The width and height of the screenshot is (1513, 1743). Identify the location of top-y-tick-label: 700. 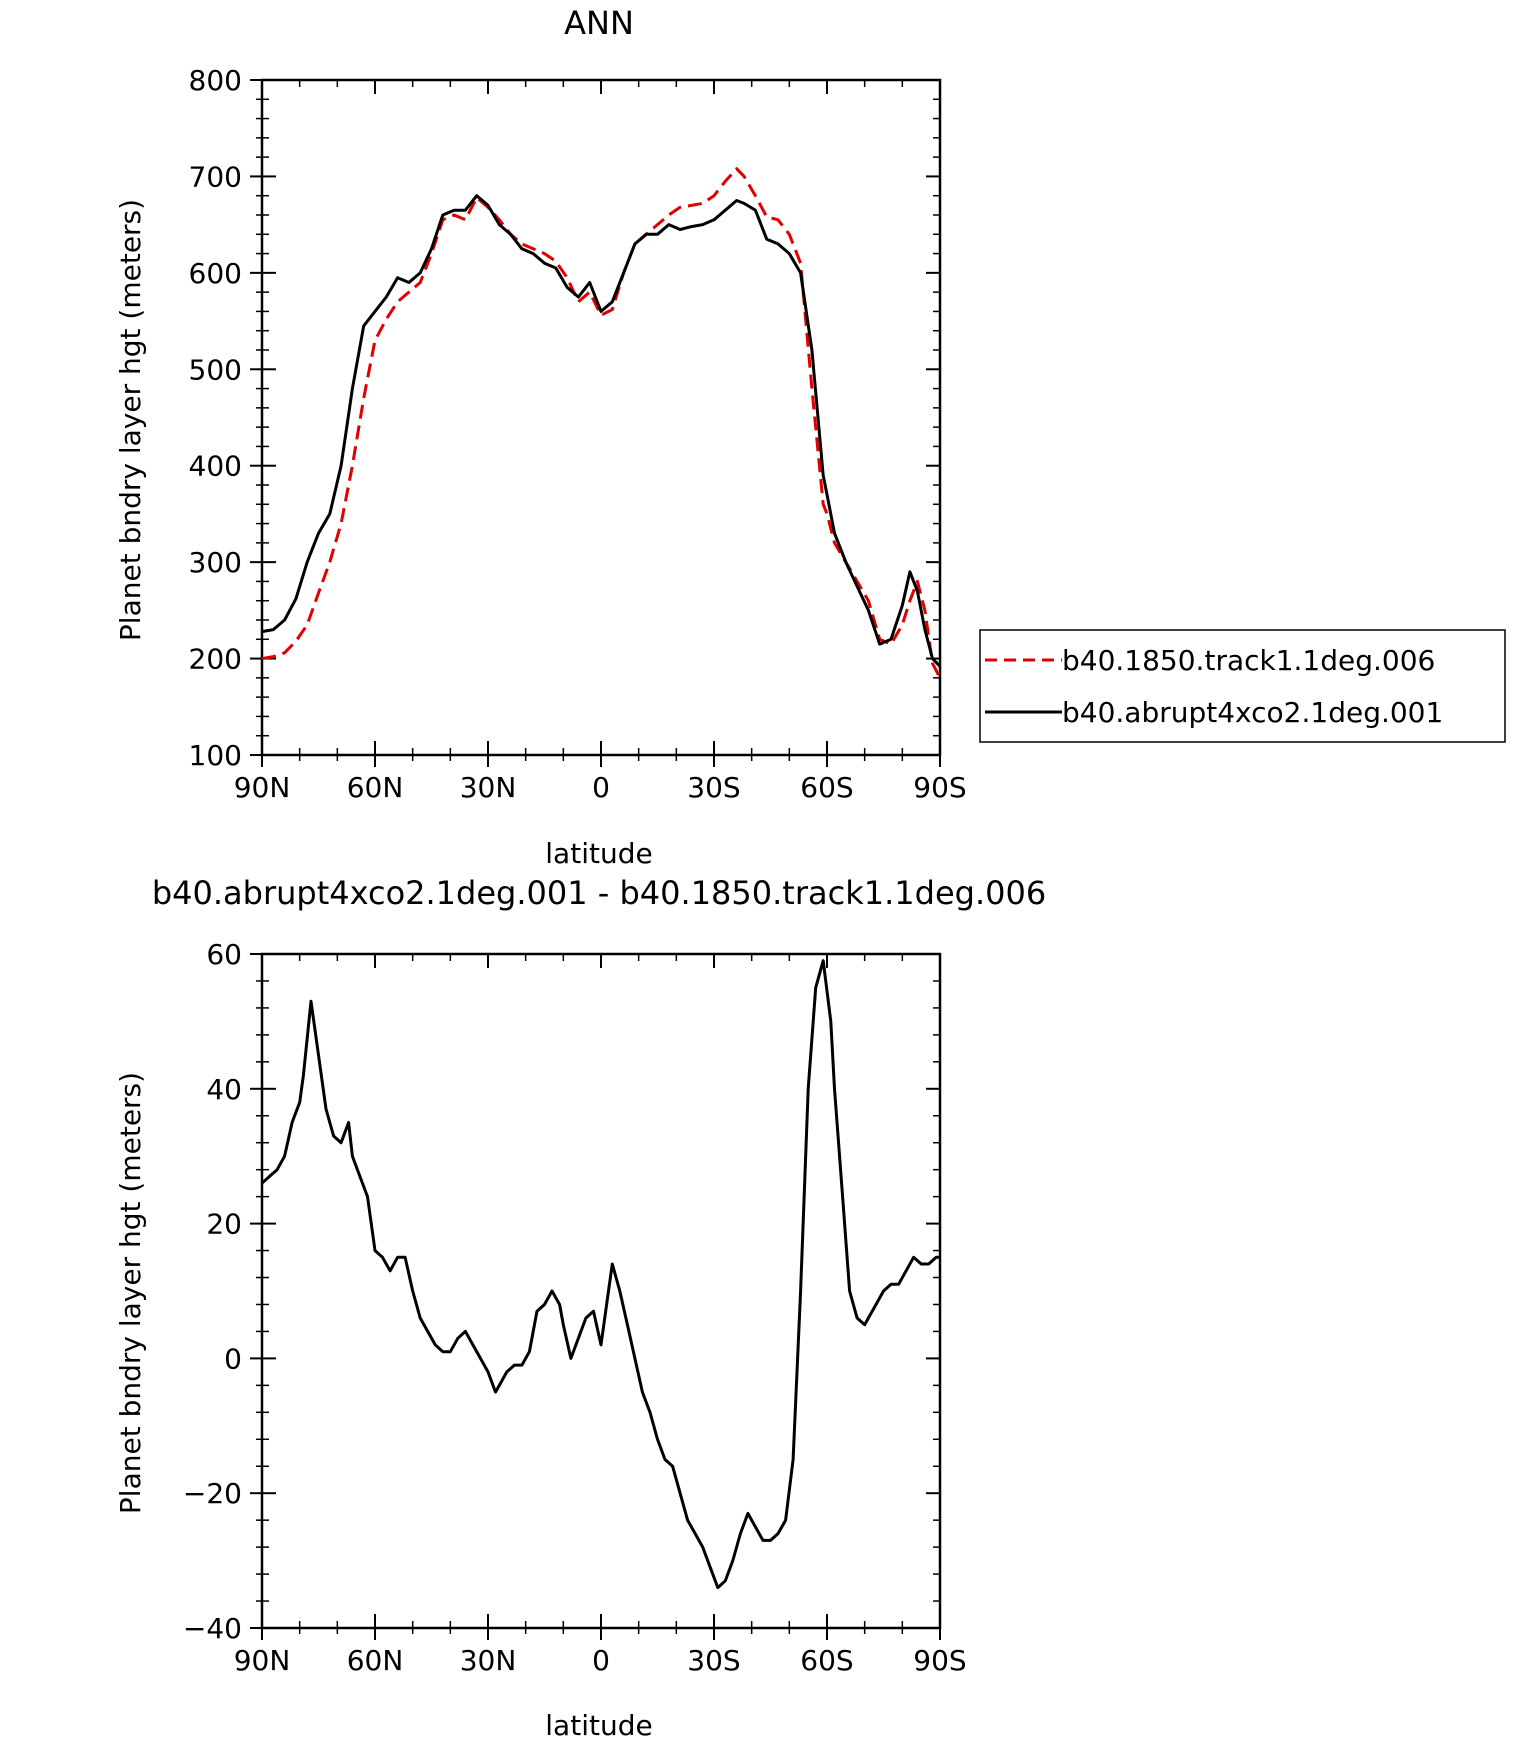
(215, 176).